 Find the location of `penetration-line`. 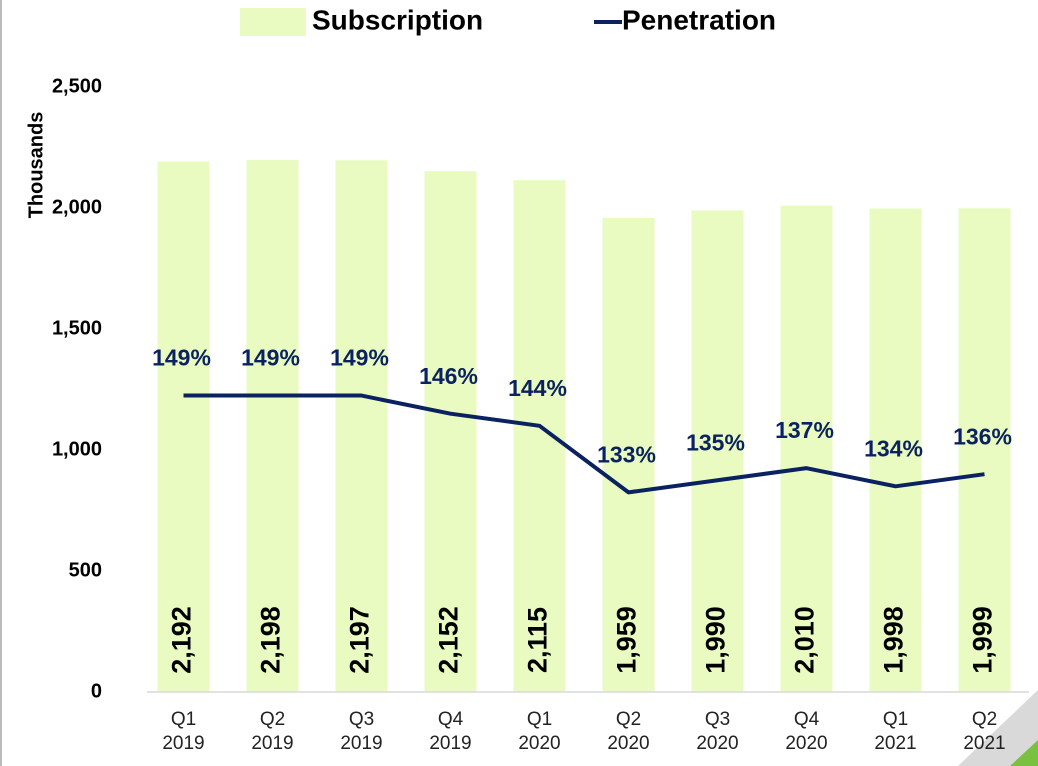

penetration-line is located at coordinates (584, 444).